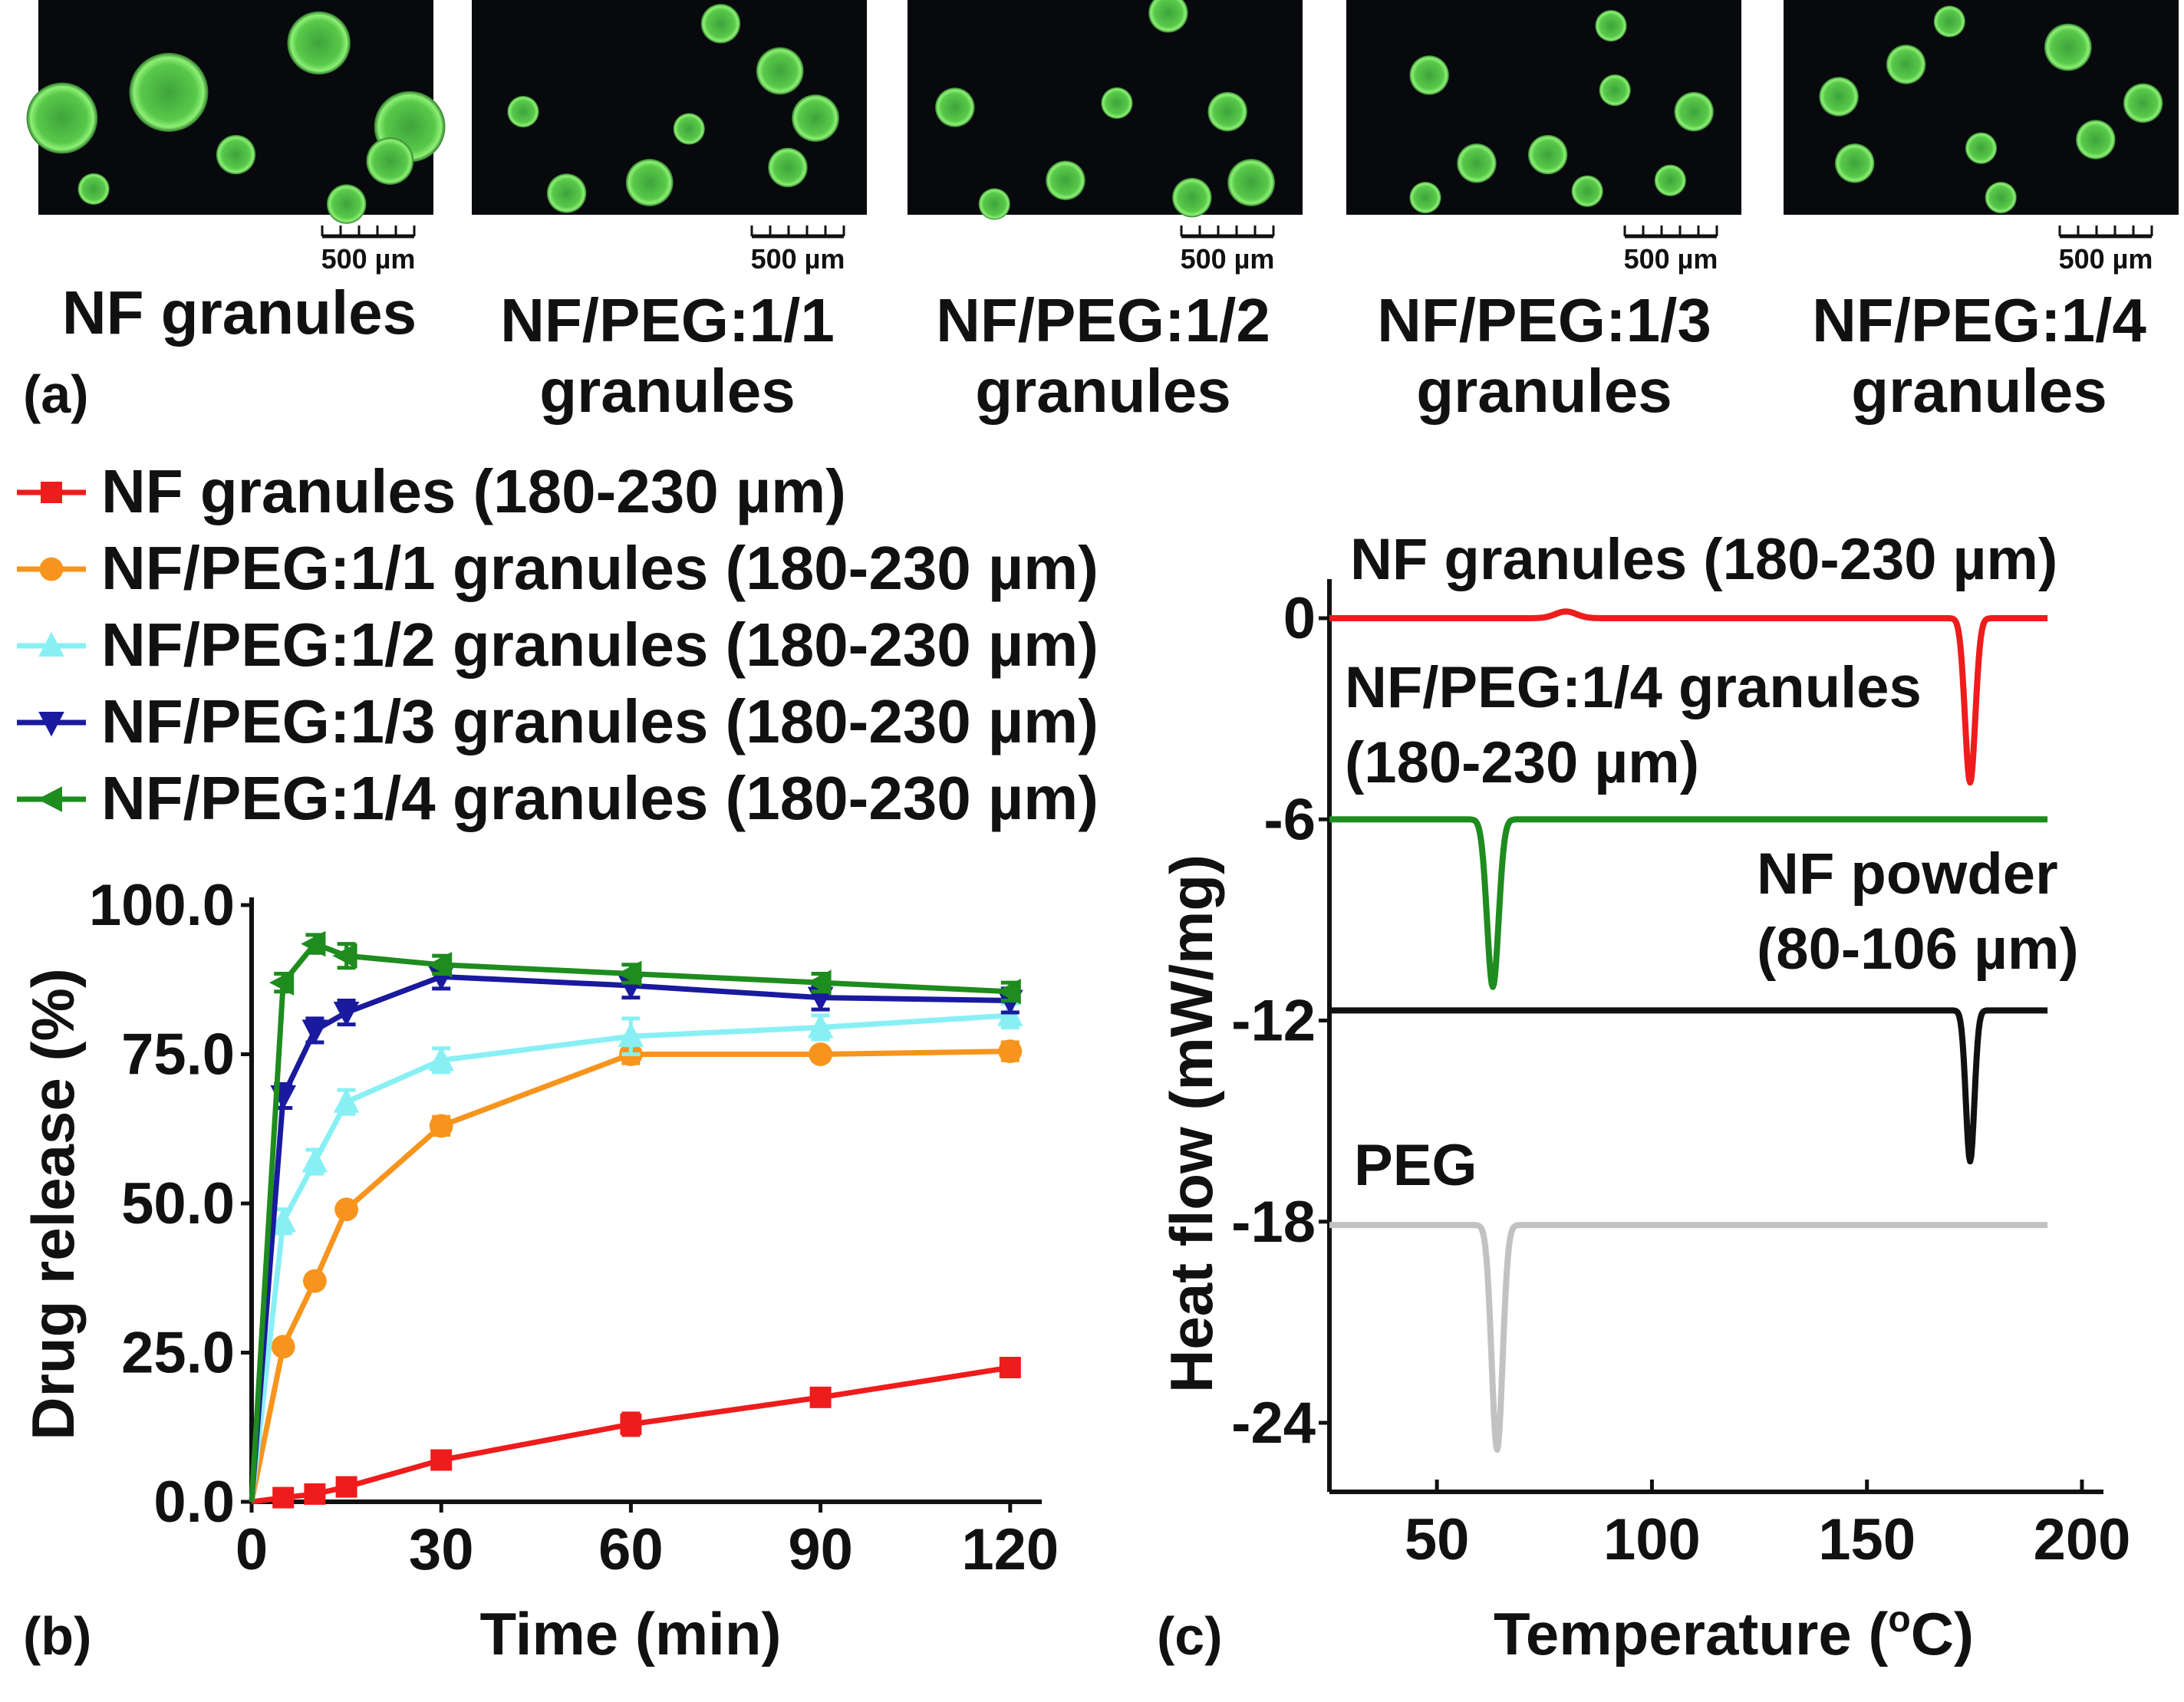  What do you see at coordinates (178, 1055) in the screenshot?
I see `y-tick-label: 75.0` at bounding box center [178, 1055].